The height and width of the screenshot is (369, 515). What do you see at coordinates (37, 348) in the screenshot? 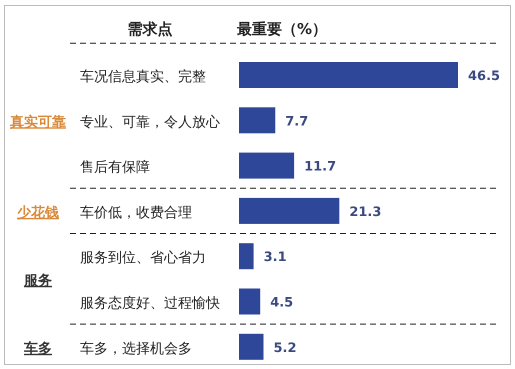
I see `text: 车多` at bounding box center [37, 348].